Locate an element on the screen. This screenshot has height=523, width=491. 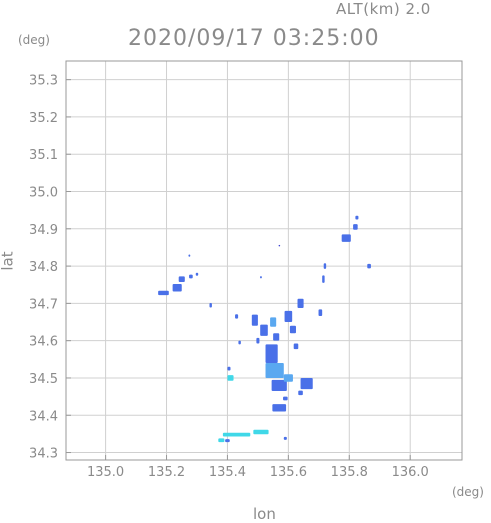
x-axis-label: lon is located at coordinates (264, 514).